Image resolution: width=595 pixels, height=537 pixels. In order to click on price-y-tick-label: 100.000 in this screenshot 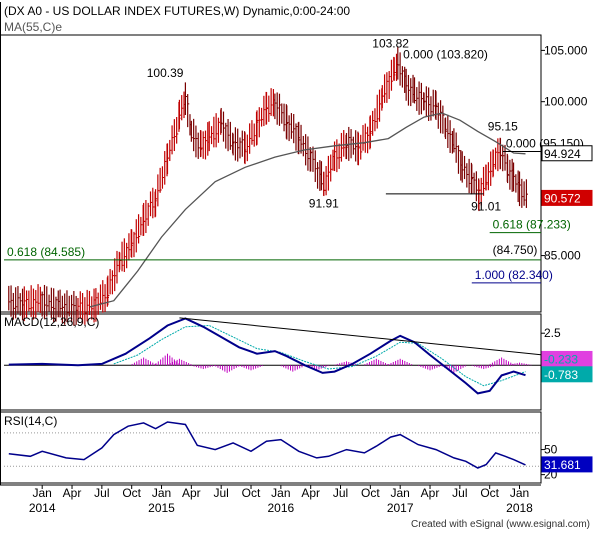, I will do `click(566, 102)`.